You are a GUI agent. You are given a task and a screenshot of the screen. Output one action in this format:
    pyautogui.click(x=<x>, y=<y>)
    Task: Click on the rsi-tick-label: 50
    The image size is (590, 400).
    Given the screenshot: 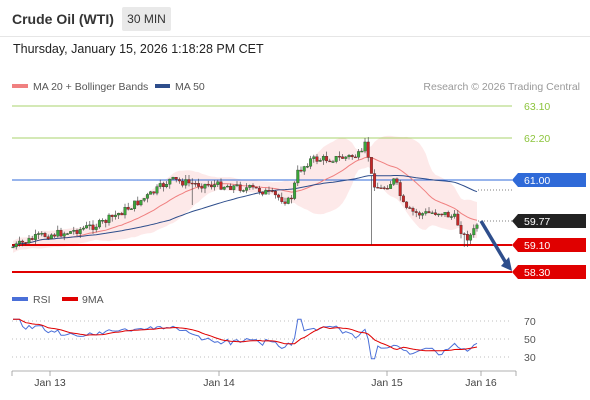 What is the action you would take?
    pyautogui.click(x=530, y=340)
    